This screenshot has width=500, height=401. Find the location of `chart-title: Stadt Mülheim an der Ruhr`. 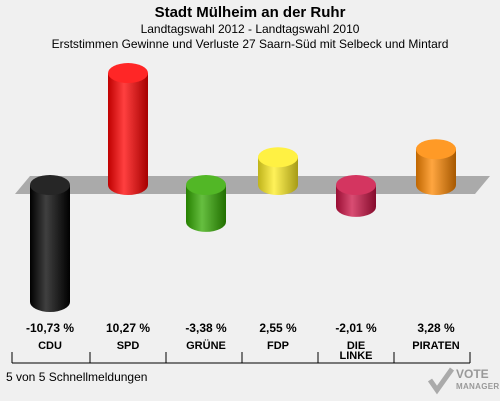

chart-title: Stadt Mülheim an der Ruhr is located at coordinates (250, 12).